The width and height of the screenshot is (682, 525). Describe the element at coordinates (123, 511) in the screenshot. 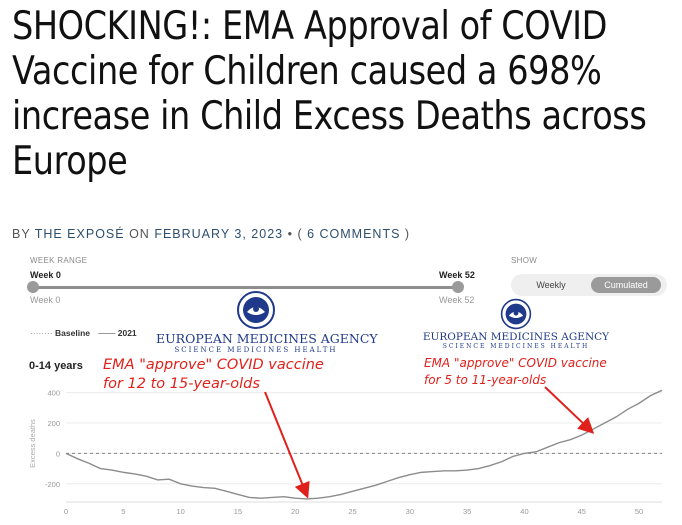

I see `x-tick-label: 5` at that location.